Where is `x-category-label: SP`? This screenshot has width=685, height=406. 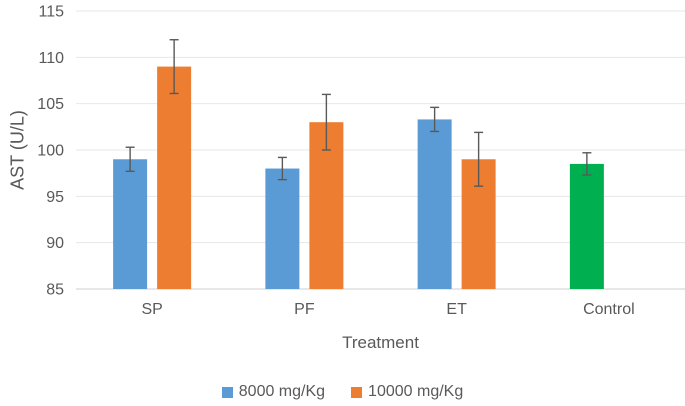 x-category-label: SP is located at coordinates (151, 309).